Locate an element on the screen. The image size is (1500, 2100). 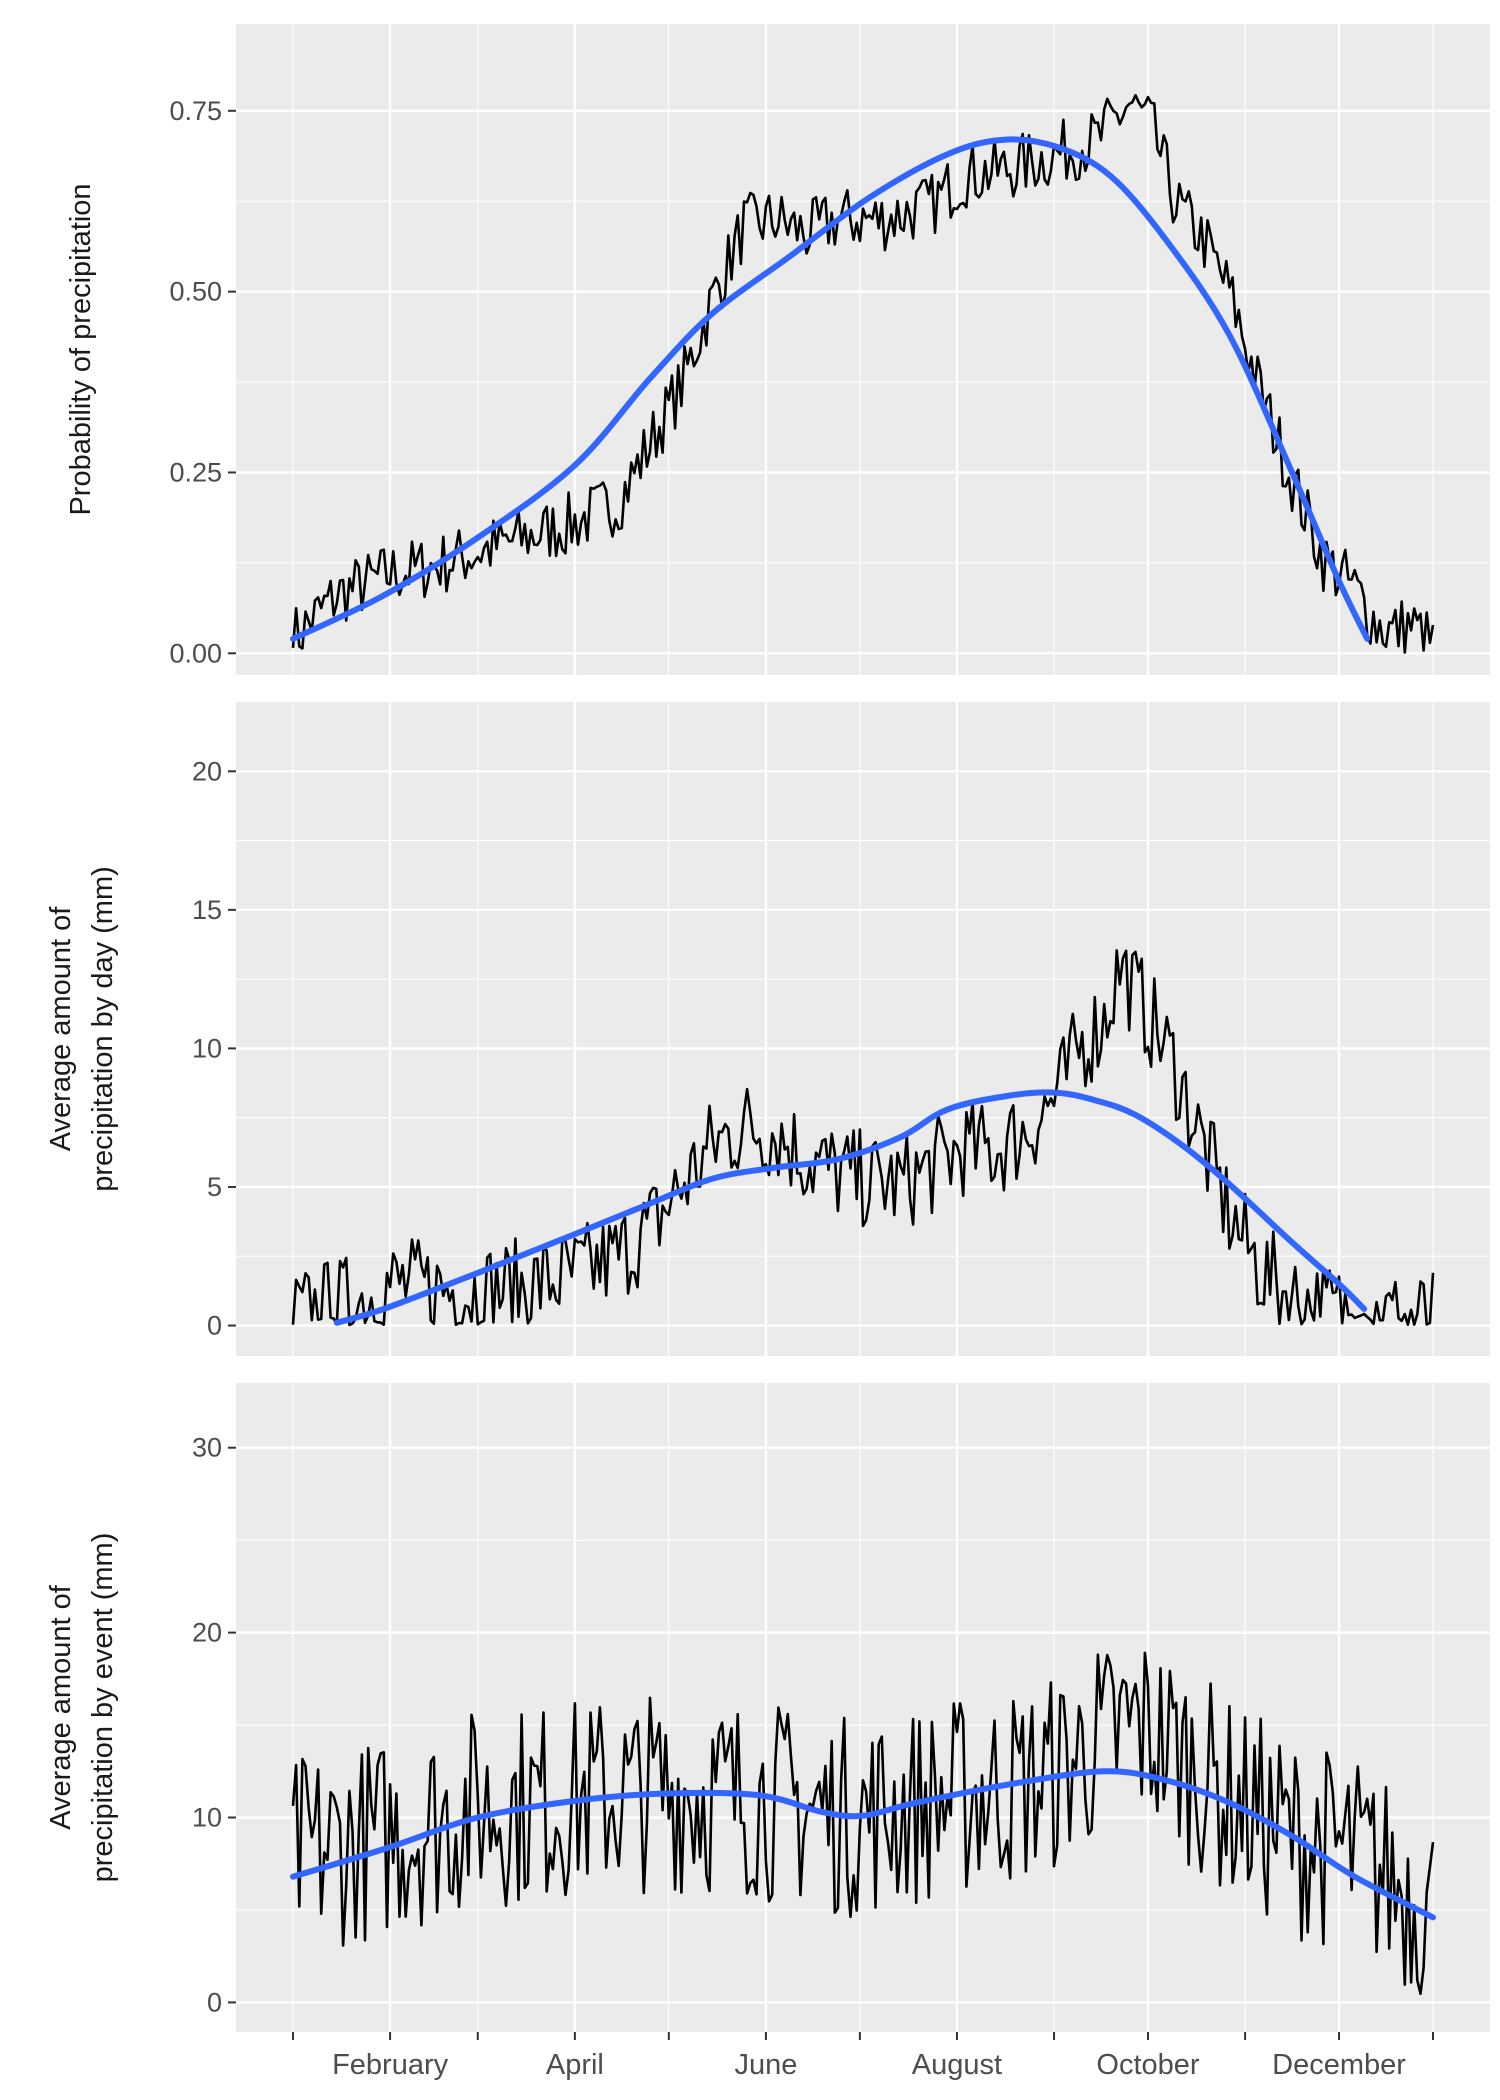
x-tick-label: June is located at coordinates (765, 2065).